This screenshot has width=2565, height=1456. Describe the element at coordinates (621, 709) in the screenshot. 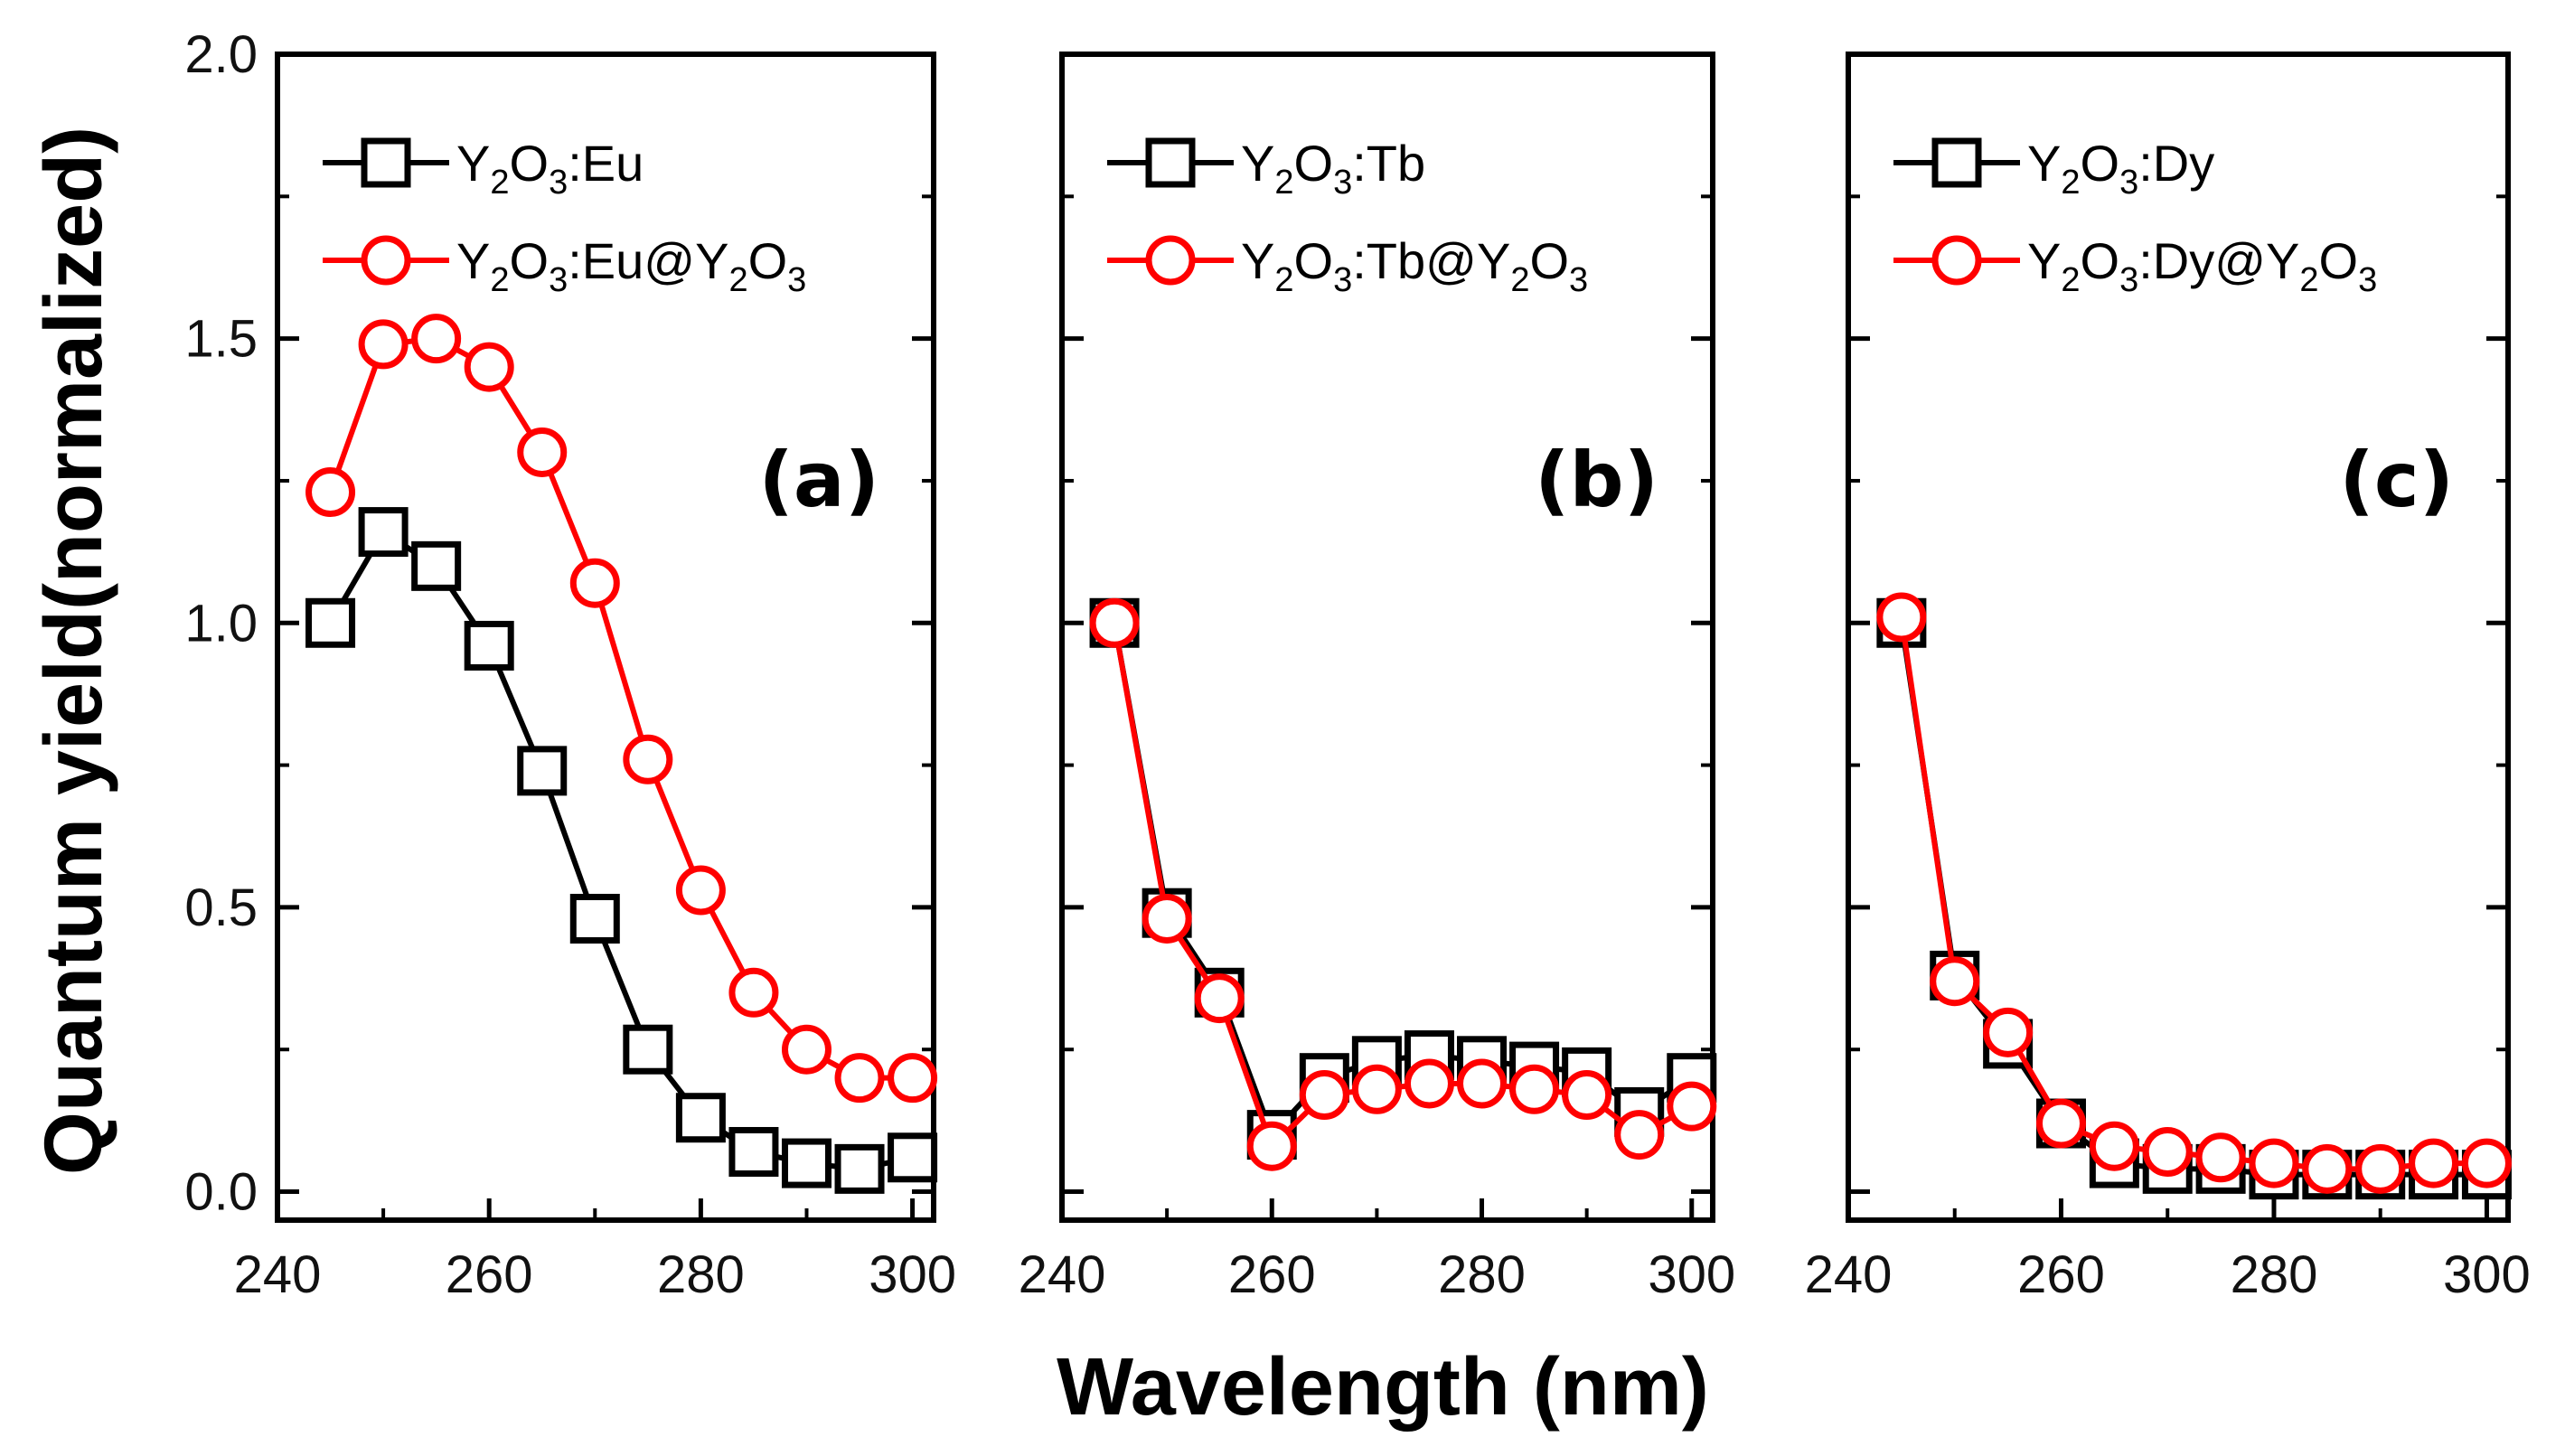

I see `series-core-shell-a` at that location.